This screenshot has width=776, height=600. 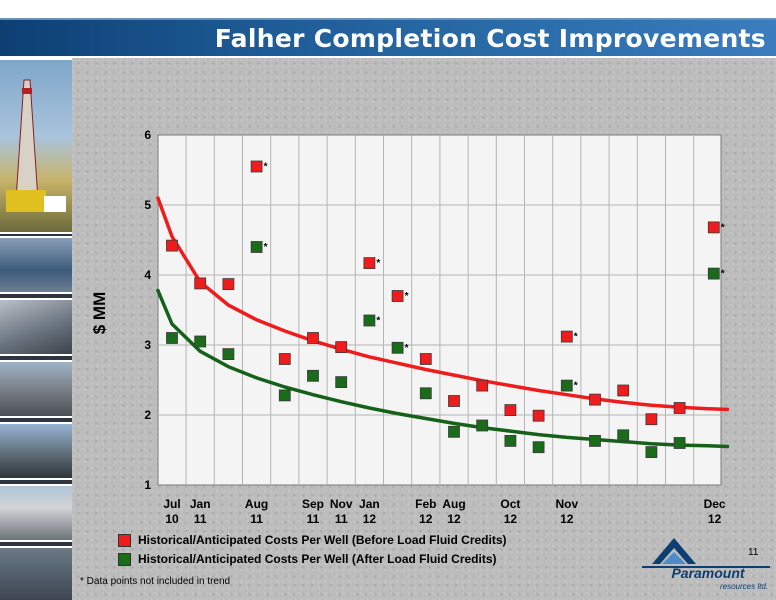 I want to click on y-tick-label: 3, so click(x=147, y=345).